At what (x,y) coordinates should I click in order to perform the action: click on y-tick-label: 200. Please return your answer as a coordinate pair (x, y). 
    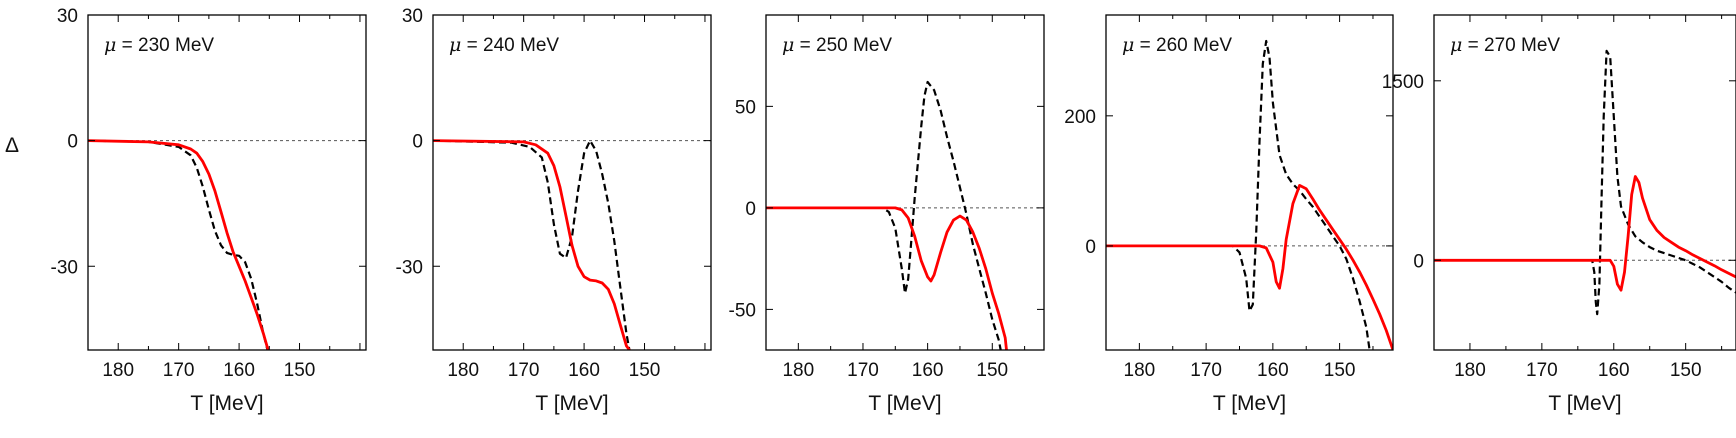
    Looking at the image, I should click on (1080, 117).